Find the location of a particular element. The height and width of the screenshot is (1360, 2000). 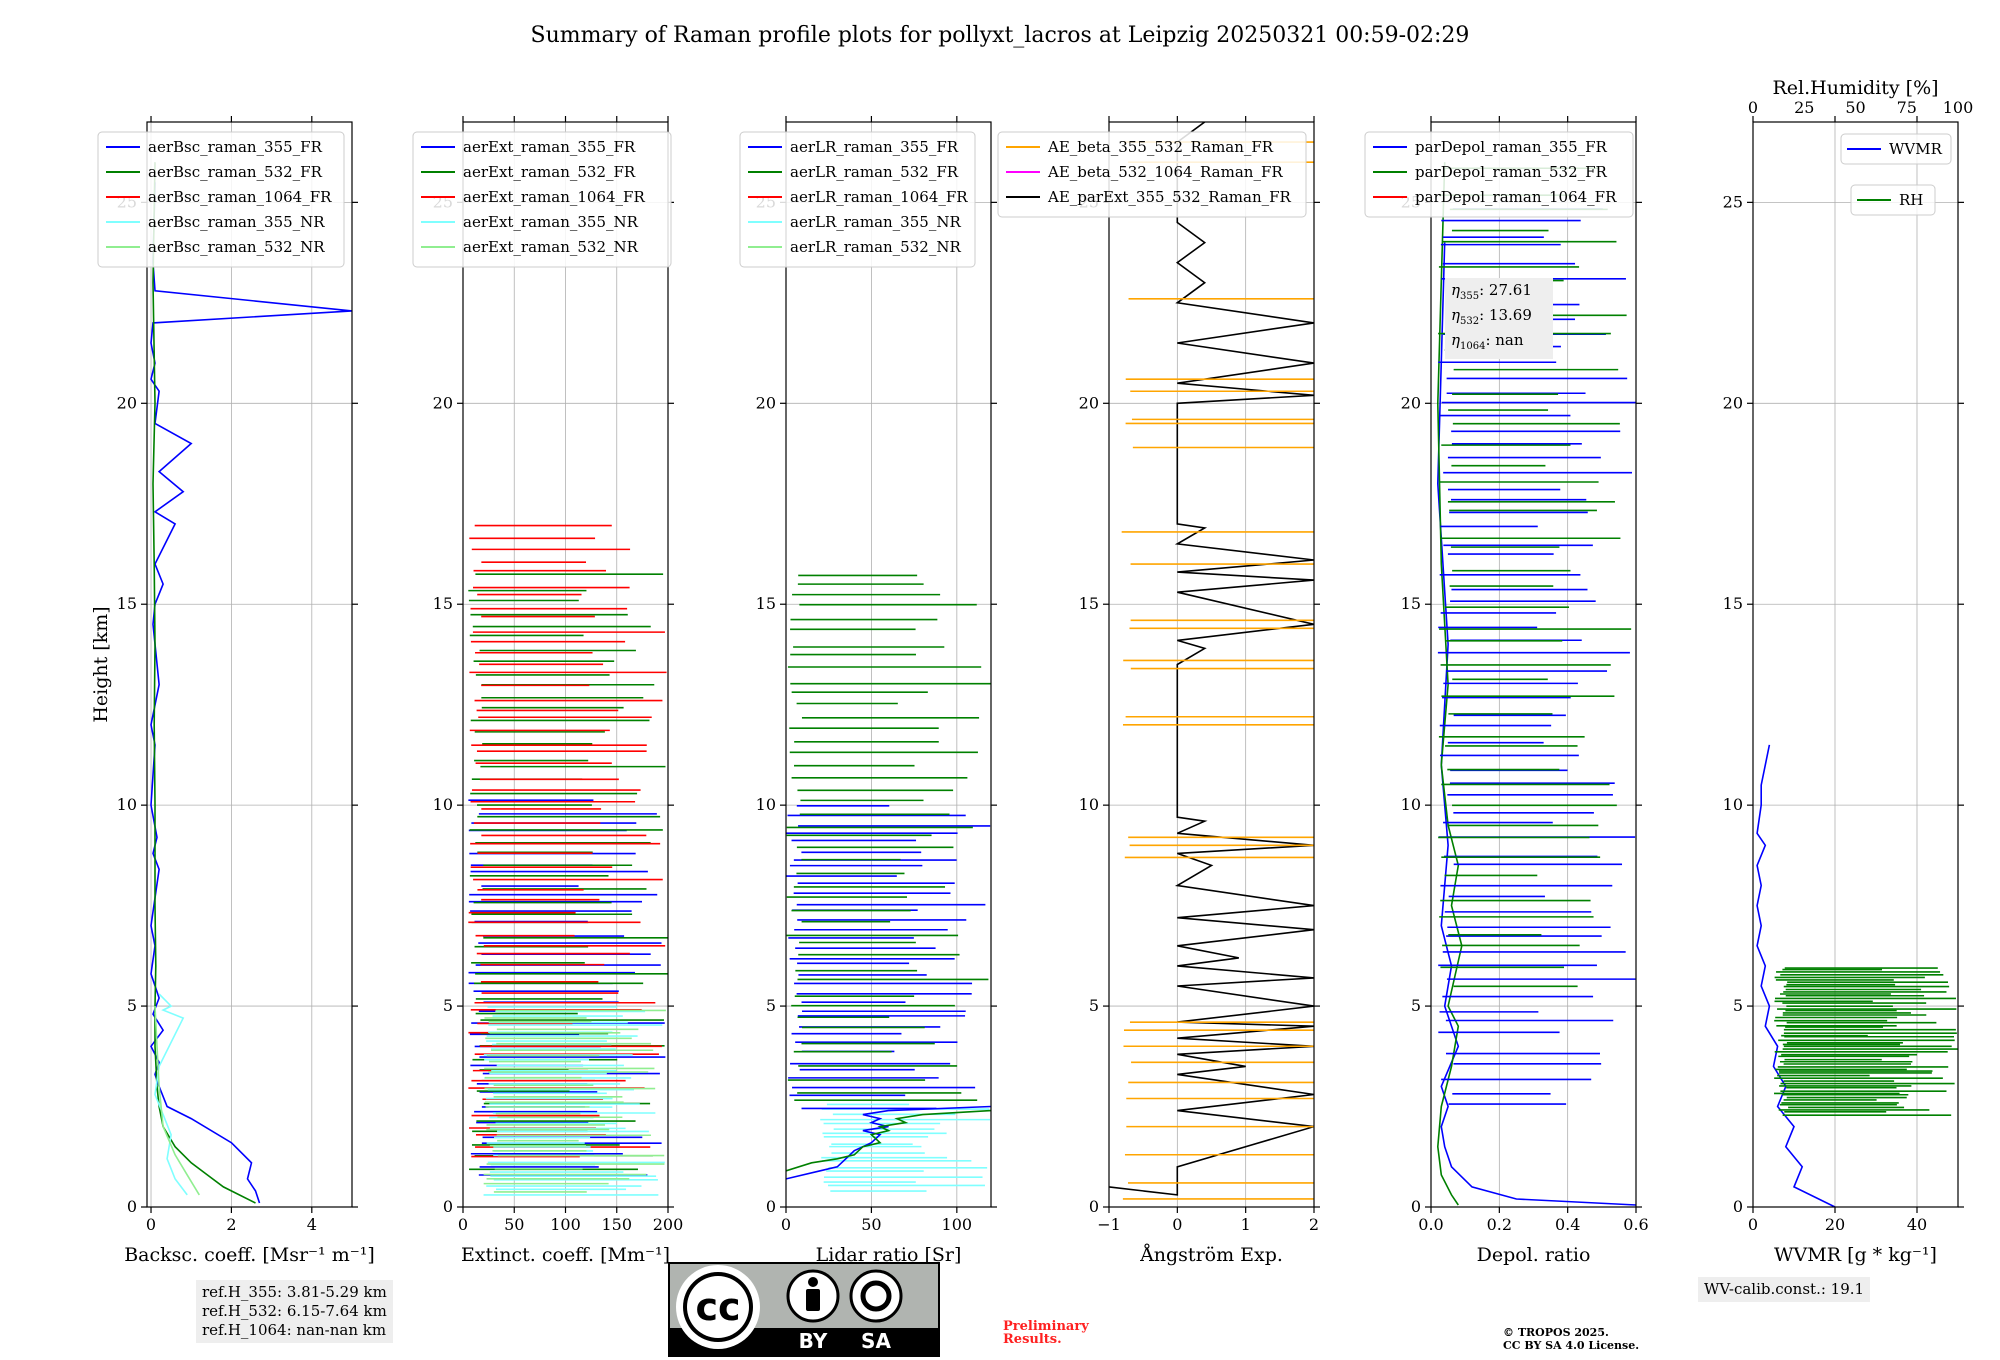

legend-label: aerExt_raman_1064_FR is located at coordinates (554, 197).